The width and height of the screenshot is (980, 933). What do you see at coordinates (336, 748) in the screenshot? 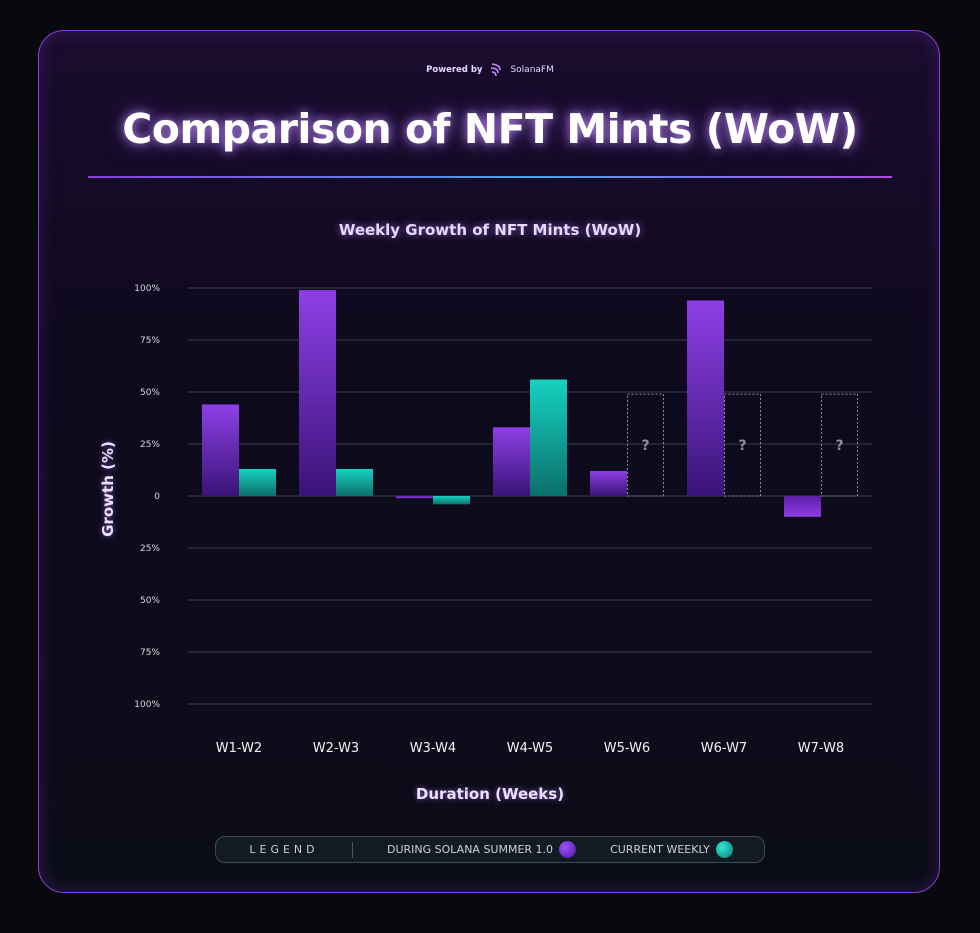
I see `x-tick-label: W2-W3` at bounding box center [336, 748].